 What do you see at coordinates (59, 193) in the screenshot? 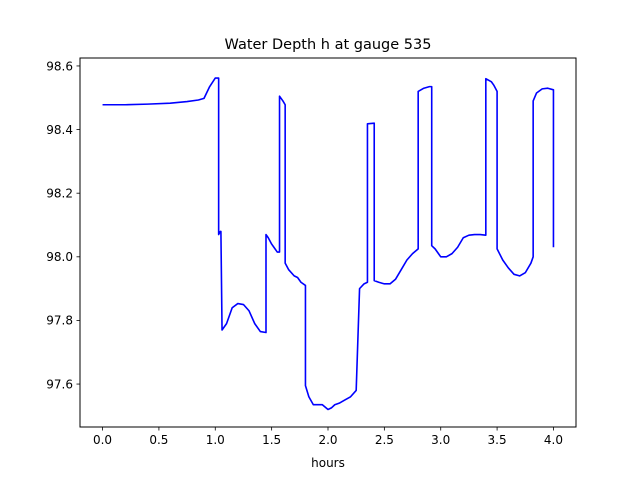
I see `y-tick-label: 98.2` at bounding box center [59, 193].